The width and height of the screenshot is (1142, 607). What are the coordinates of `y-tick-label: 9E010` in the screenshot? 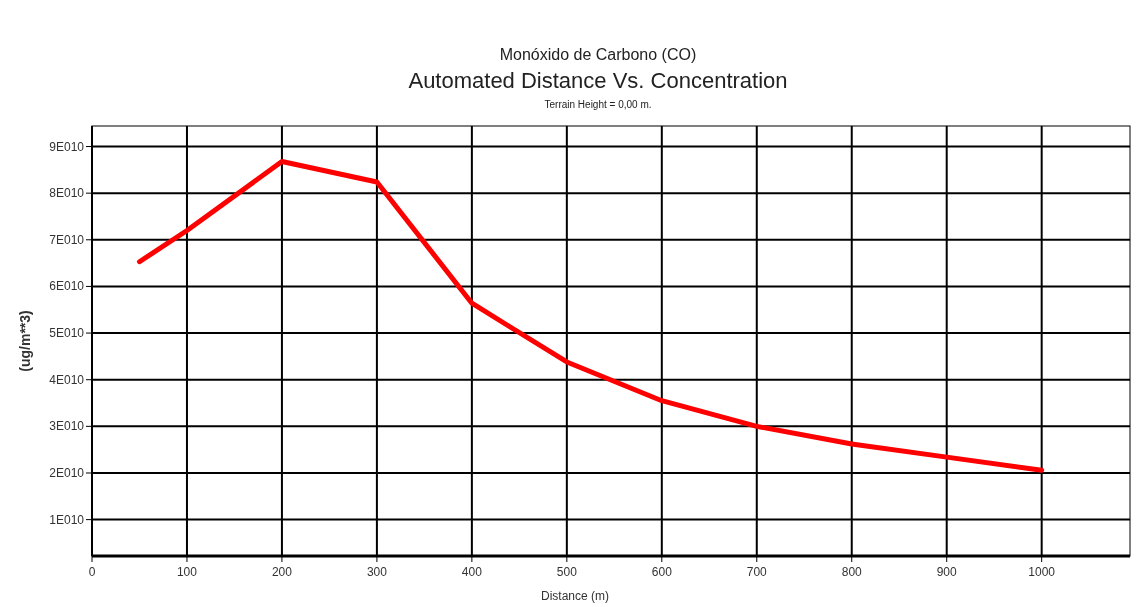 It's located at (67, 146).